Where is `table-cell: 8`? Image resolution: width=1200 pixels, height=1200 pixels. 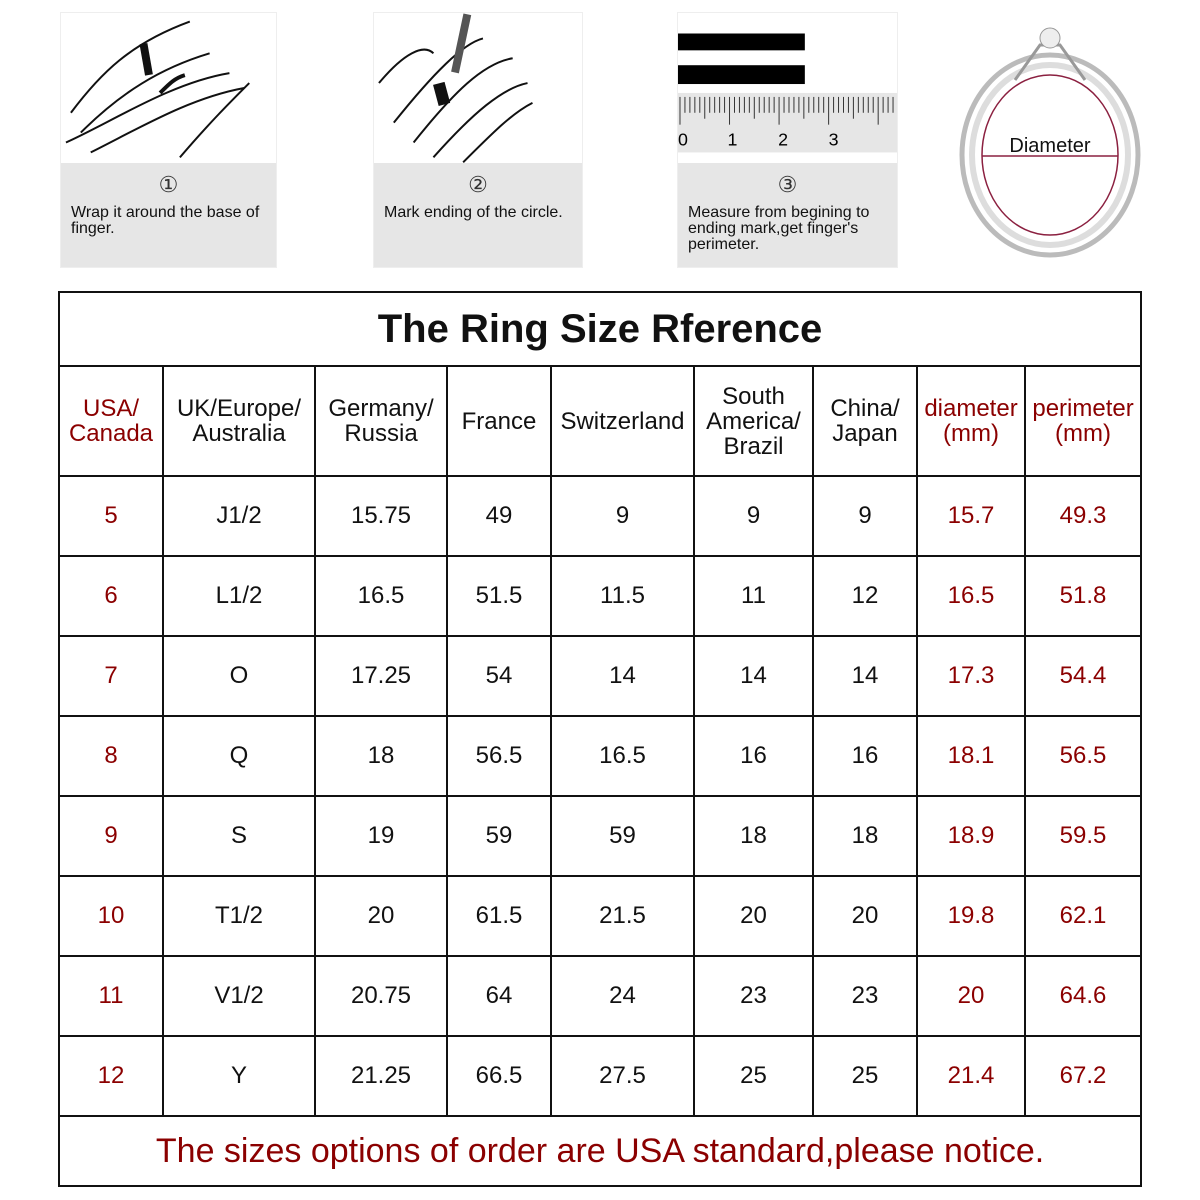 table-cell: 8 is located at coordinates (111, 756).